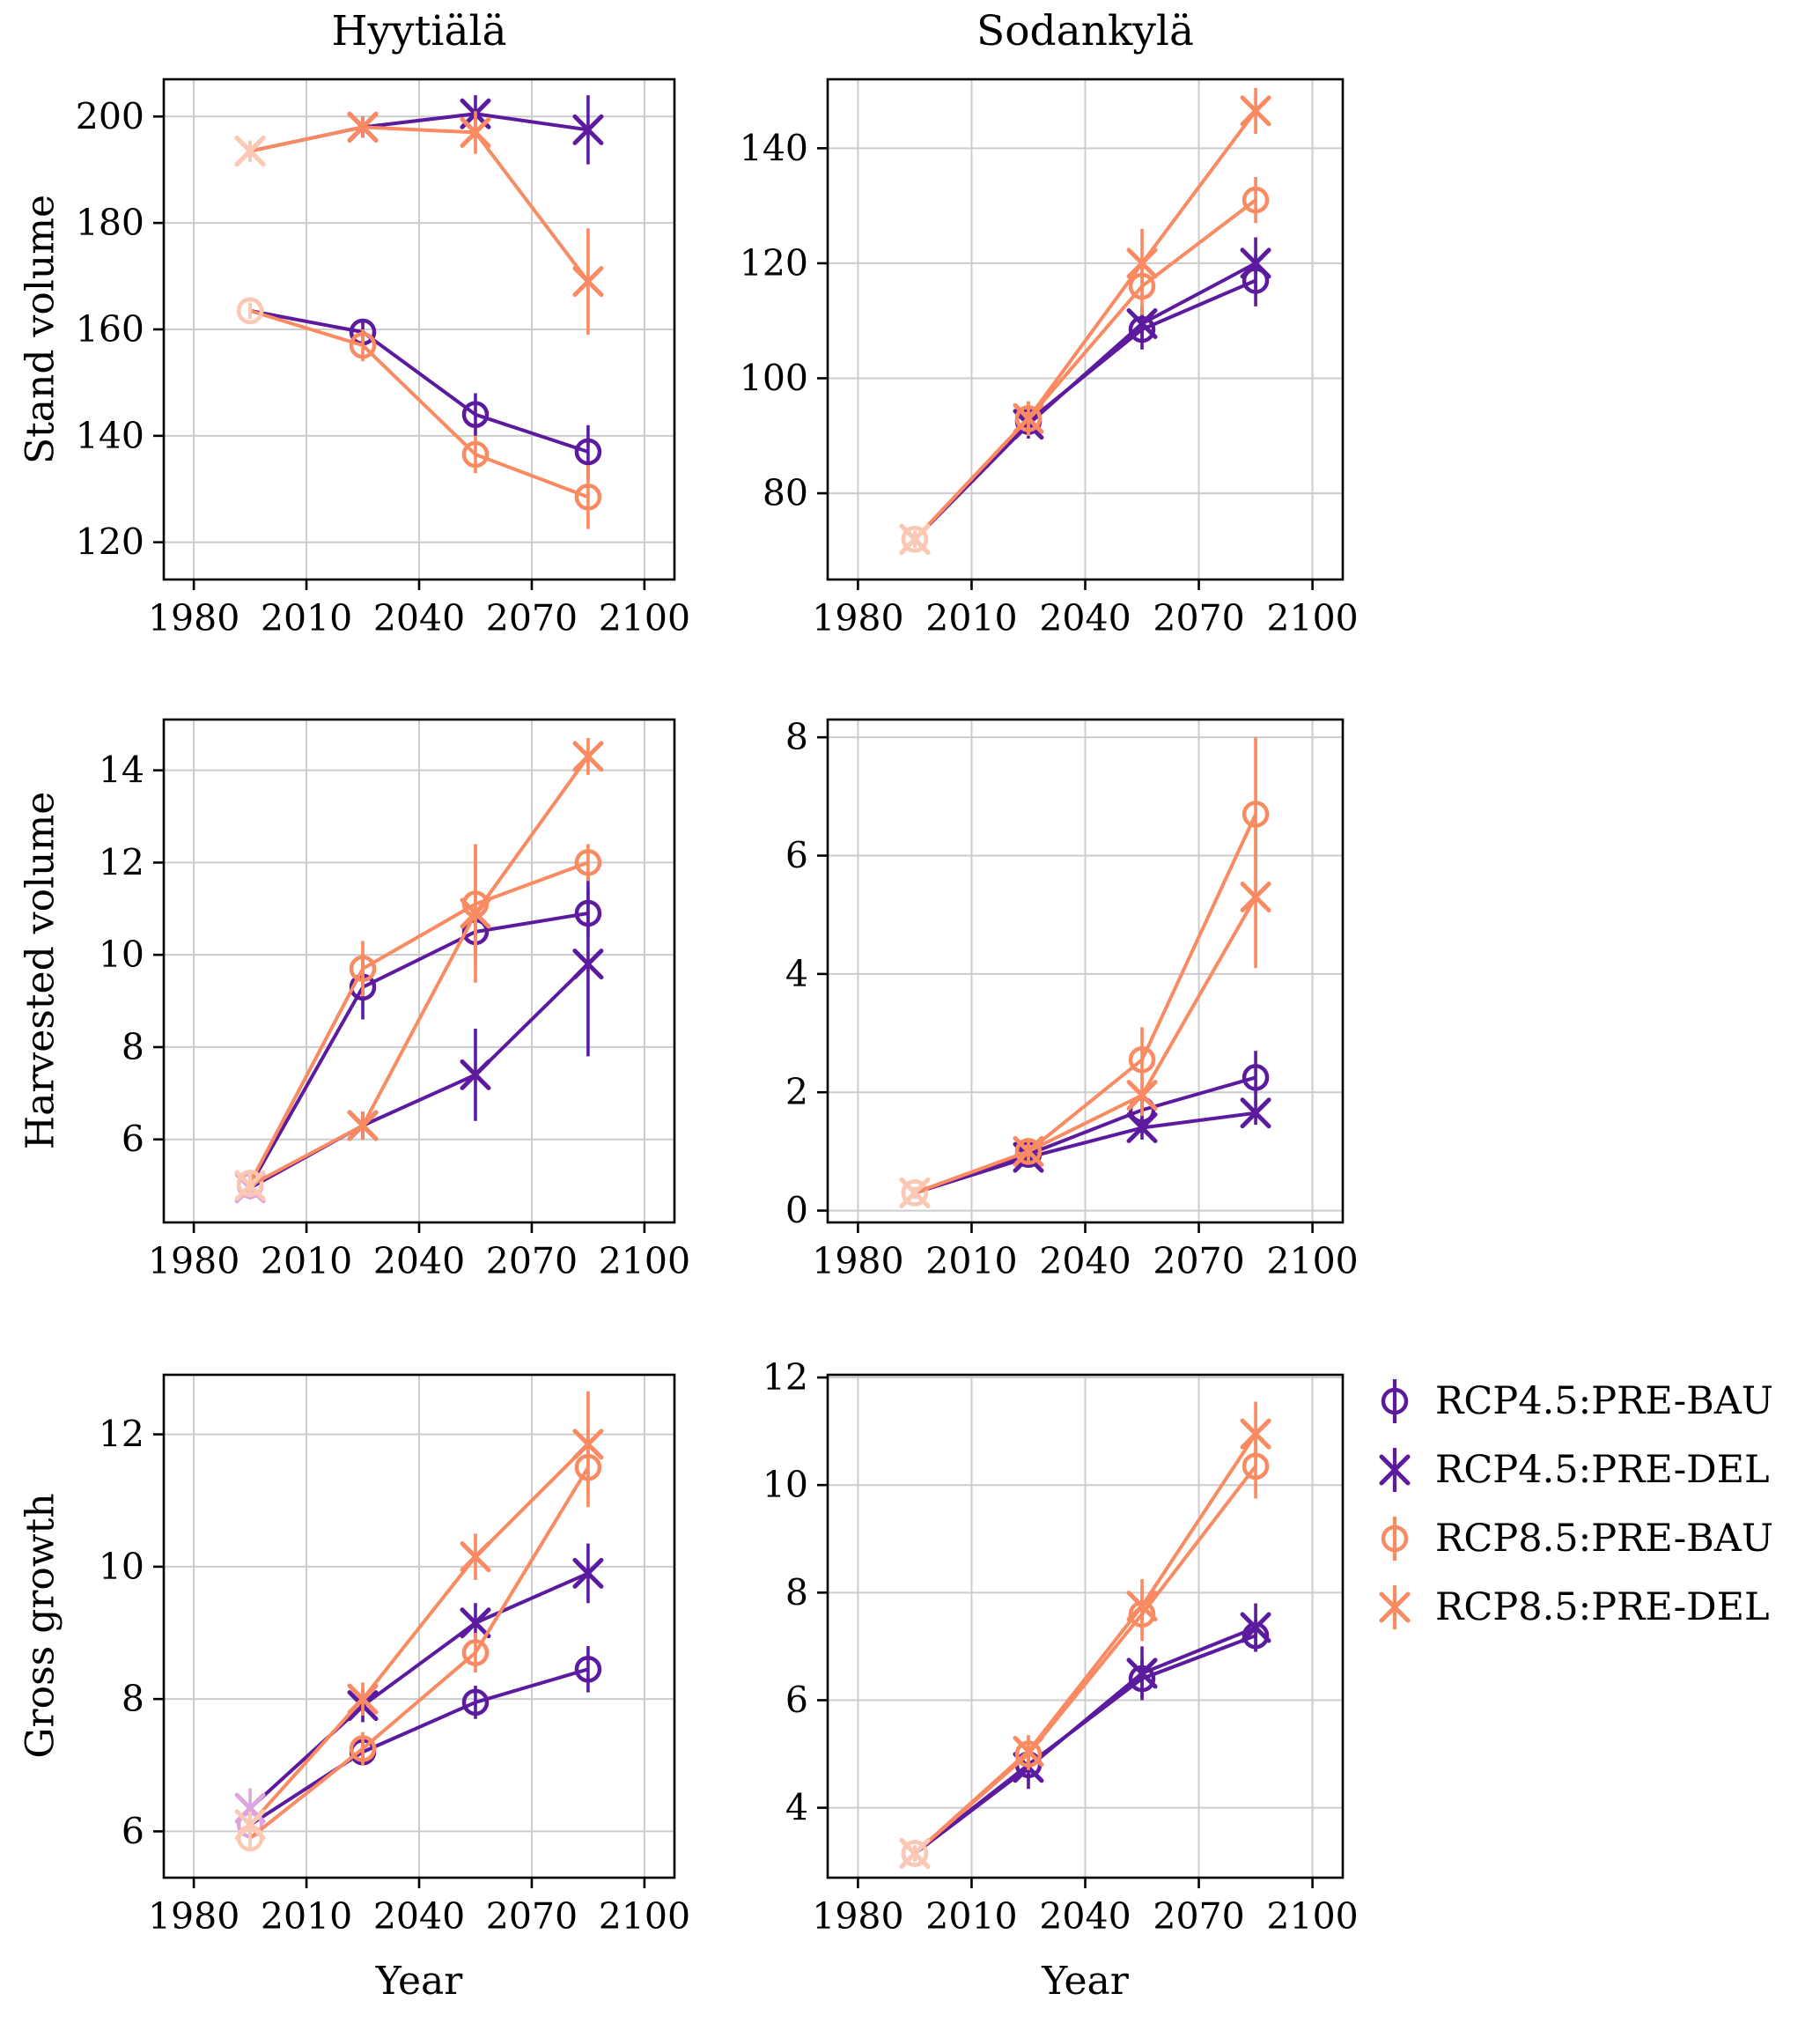  Describe the element at coordinates (796, 1092) in the screenshot. I see `svg-text: 2` at that location.